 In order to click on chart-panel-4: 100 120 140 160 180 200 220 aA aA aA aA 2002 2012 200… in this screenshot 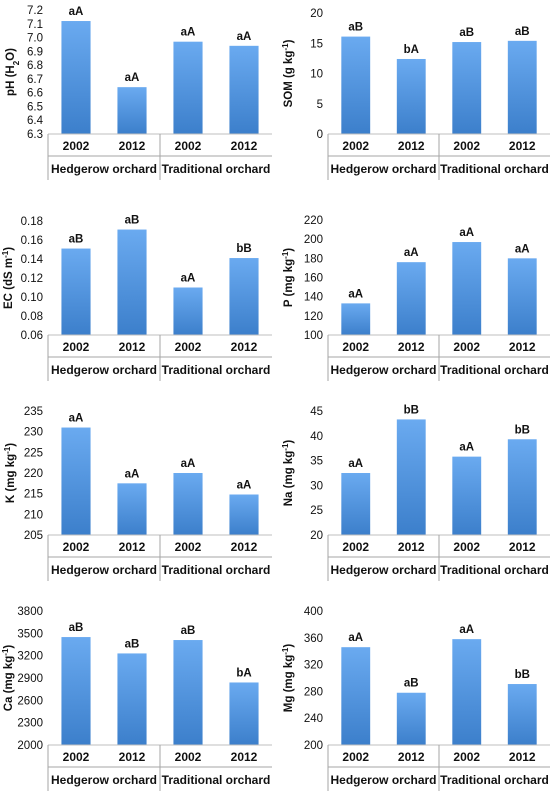, I will do `click(415, 298)`.